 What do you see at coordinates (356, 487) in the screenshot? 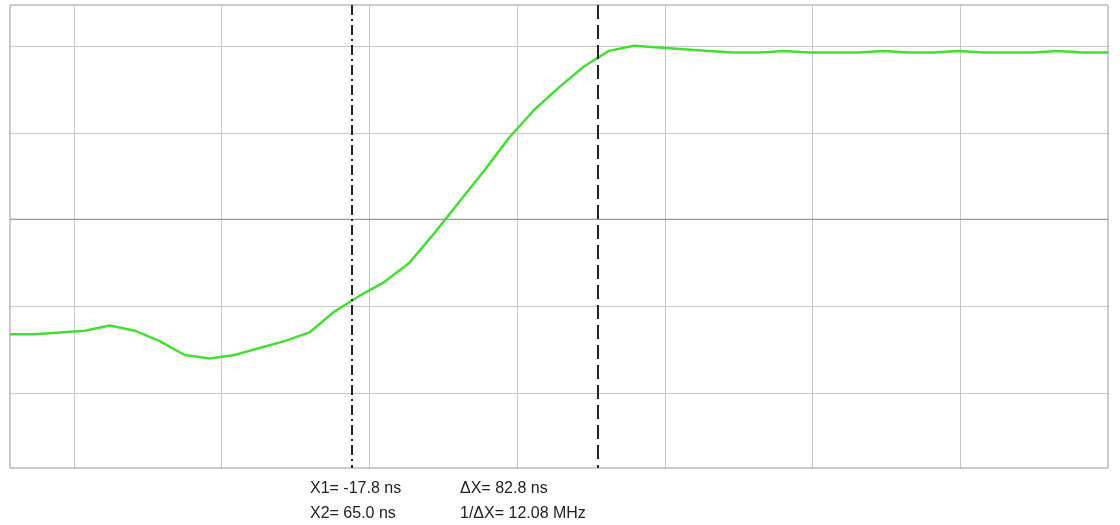
I see `text: X1= -17.8 ns` at bounding box center [356, 487].